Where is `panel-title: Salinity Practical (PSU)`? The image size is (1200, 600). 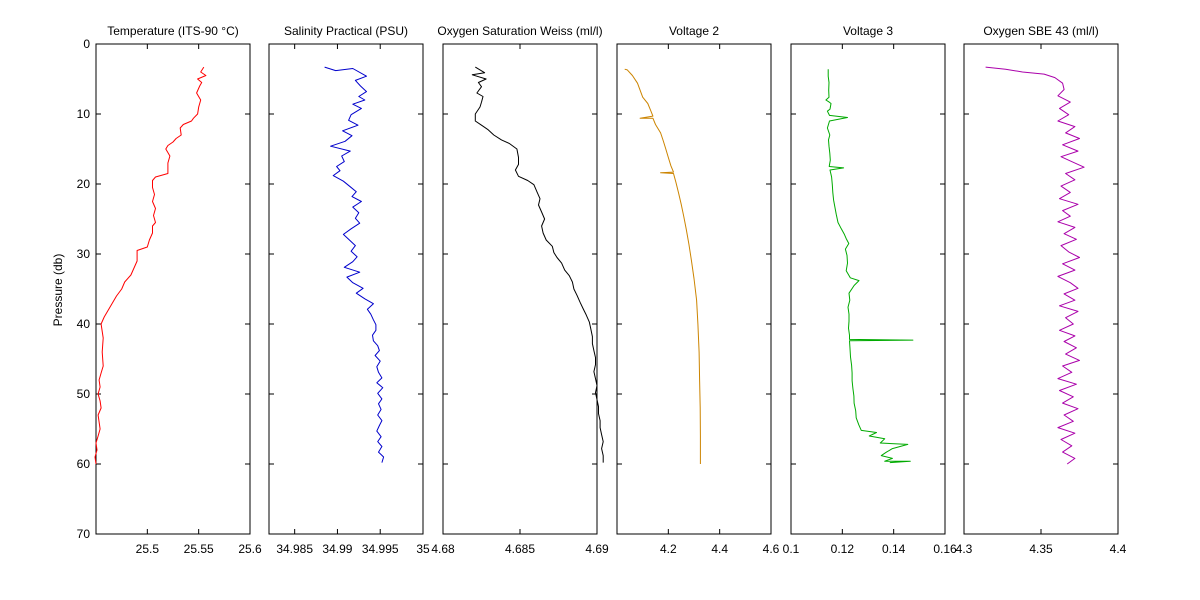
panel-title: Salinity Practical (PSU) is located at coordinates (346, 31).